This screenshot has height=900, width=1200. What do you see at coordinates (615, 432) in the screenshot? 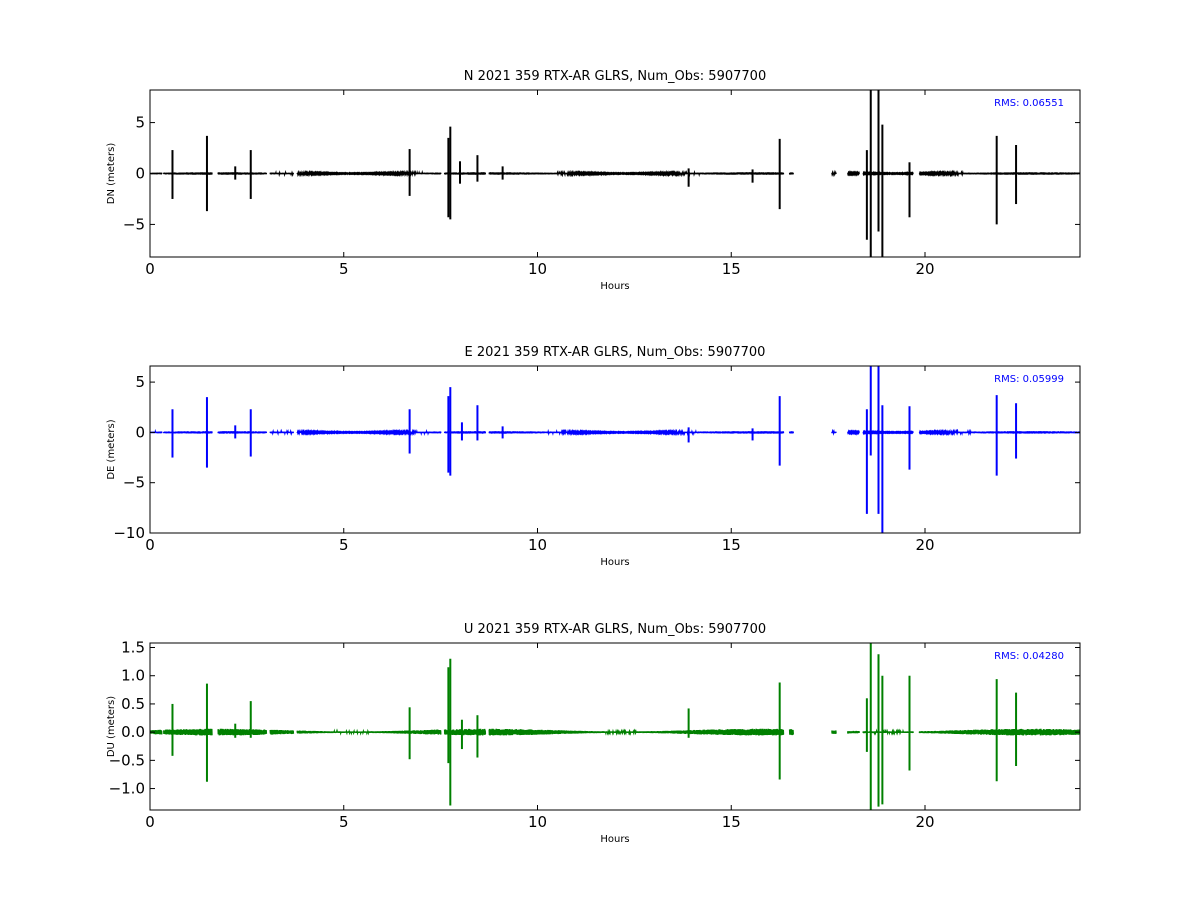
I see `chart-1-trace` at bounding box center [615, 432].